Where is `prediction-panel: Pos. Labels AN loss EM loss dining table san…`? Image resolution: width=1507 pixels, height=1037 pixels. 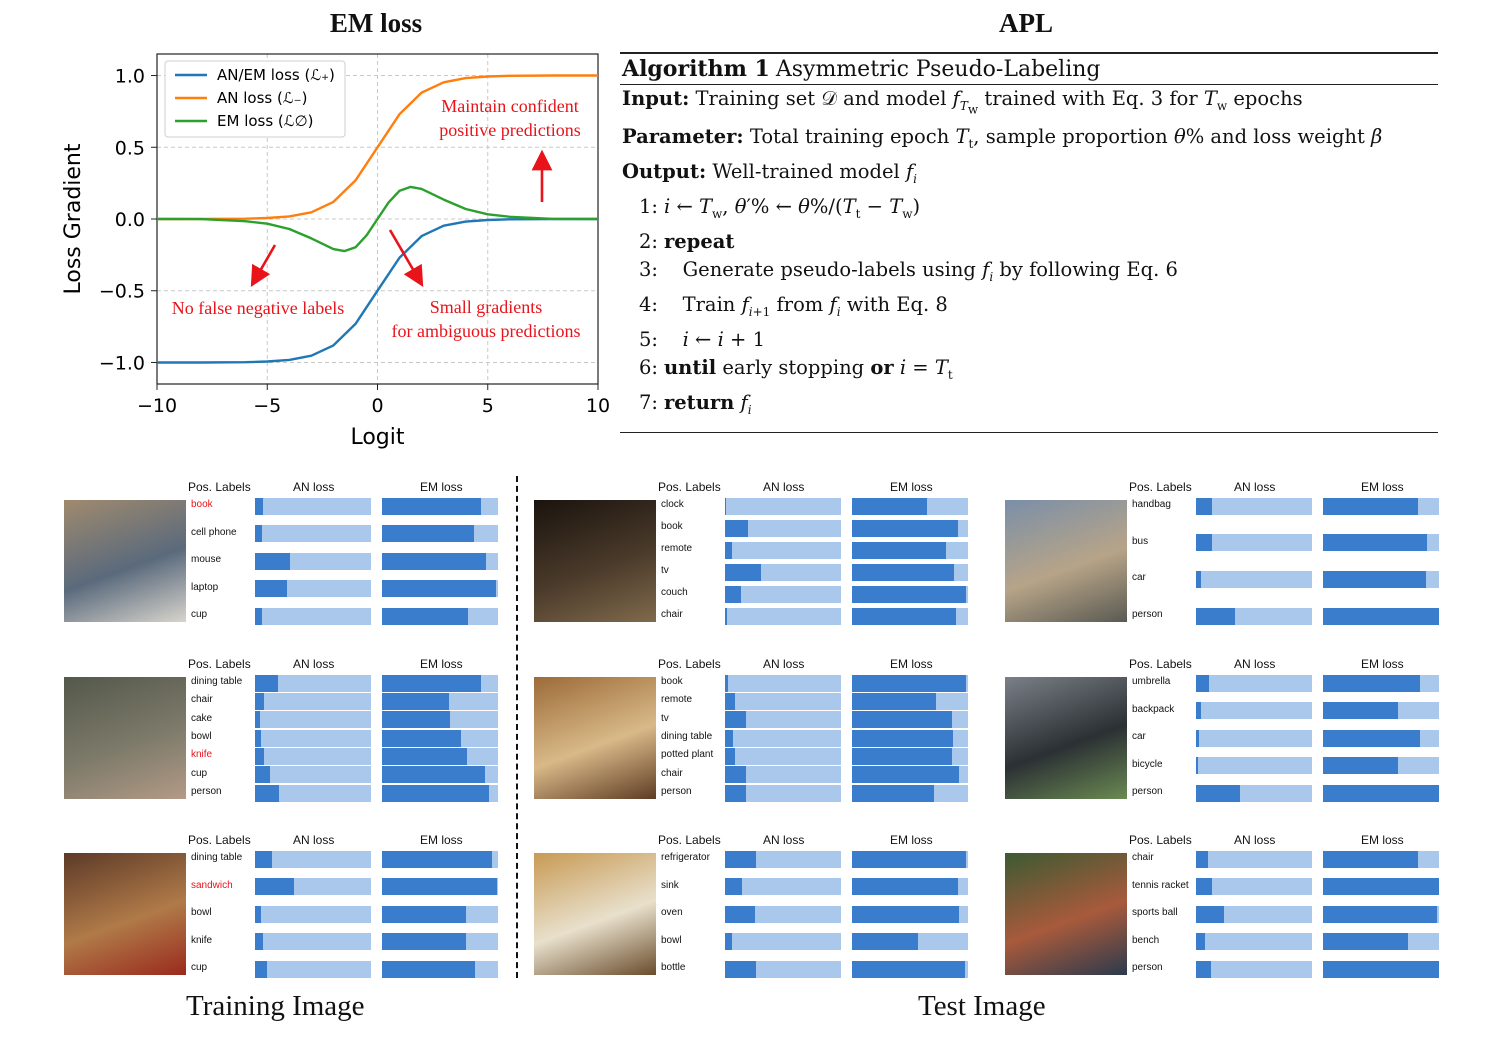
prediction-panel: Pos. Labels AN loss EM loss dining table san… is located at coordinates (284, 908).